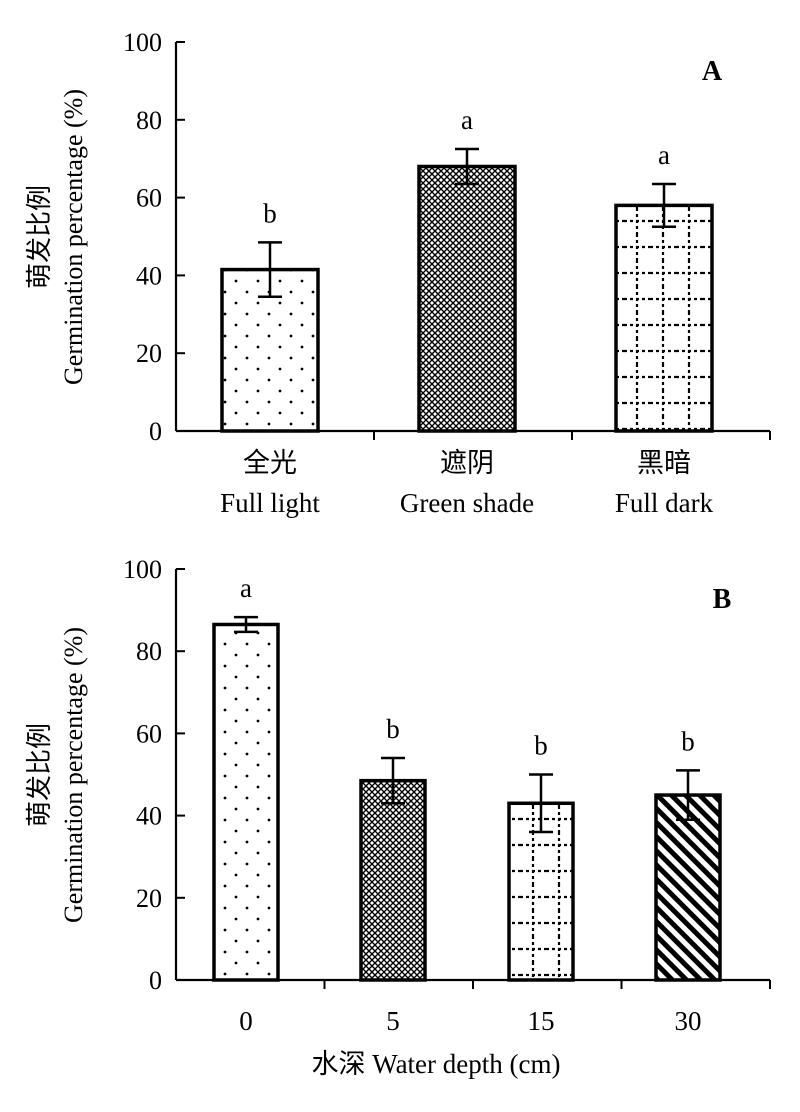 The height and width of the screenshot is (1112, 800). I want to click on x-axis-label: 水深 Water depth (cm), so click(436, 1064).